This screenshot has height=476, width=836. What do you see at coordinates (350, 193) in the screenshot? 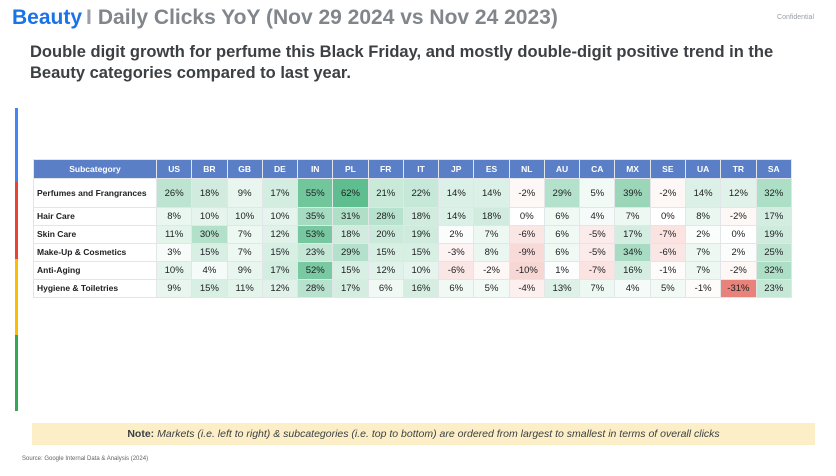
I see `table-cell: 62%` at bounding box center [350, 193].